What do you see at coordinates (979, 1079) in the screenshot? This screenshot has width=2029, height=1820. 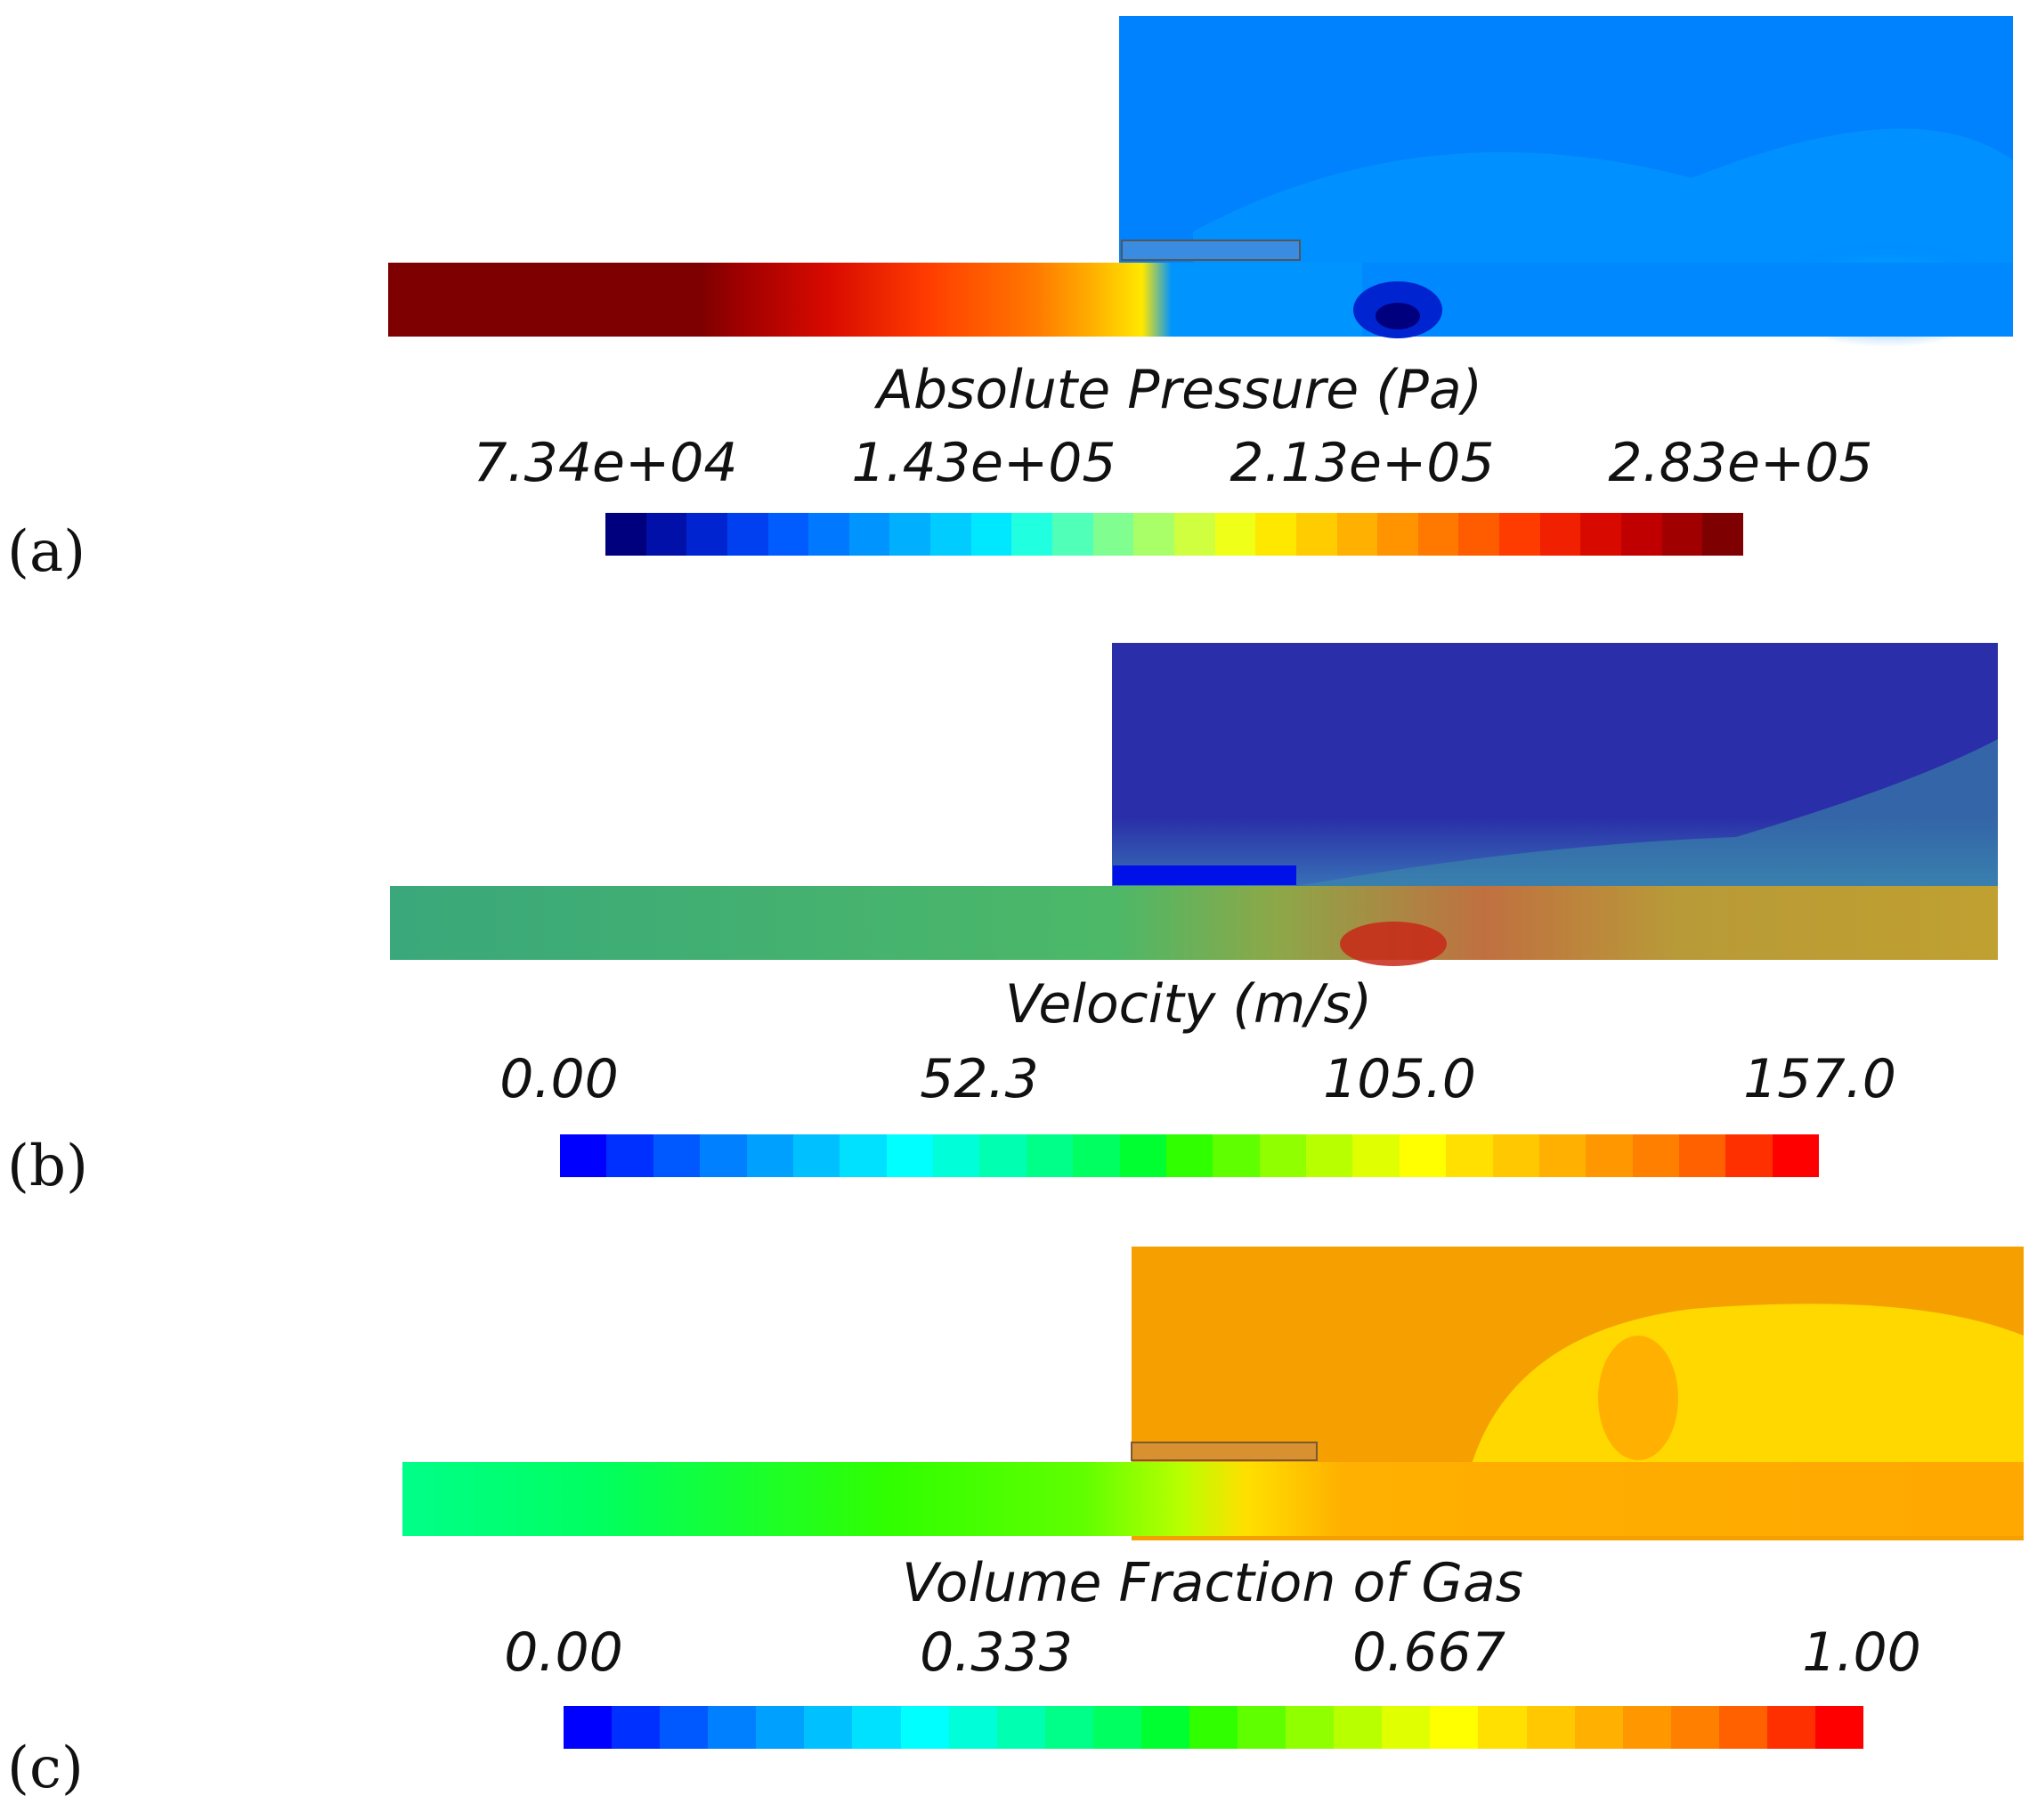 I see `velocity-tick-1: 52.3` at bounding box center [979, 1079].